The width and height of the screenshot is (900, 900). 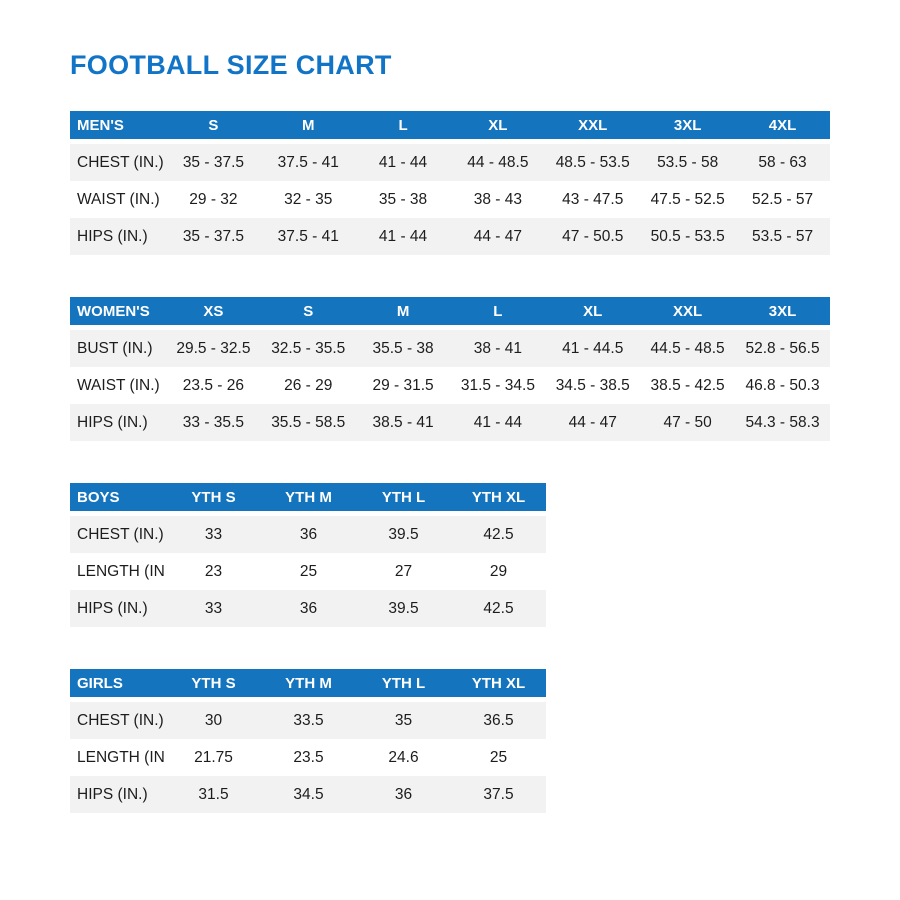 What do you see at coordinates (308, 757) in the screenshot?
I see `table-row: LENGTH (IN.) 21.75 23.5 24.6 25` at bounding box center [308, 757].